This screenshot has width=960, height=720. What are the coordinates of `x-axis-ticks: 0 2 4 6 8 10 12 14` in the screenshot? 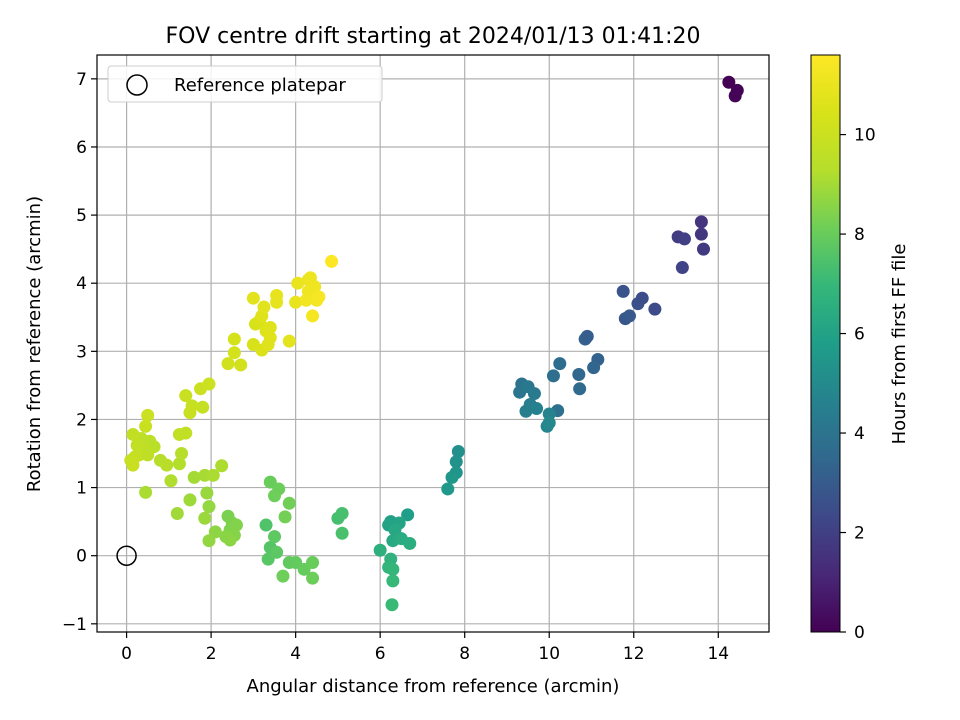 It's located at (425, 648).